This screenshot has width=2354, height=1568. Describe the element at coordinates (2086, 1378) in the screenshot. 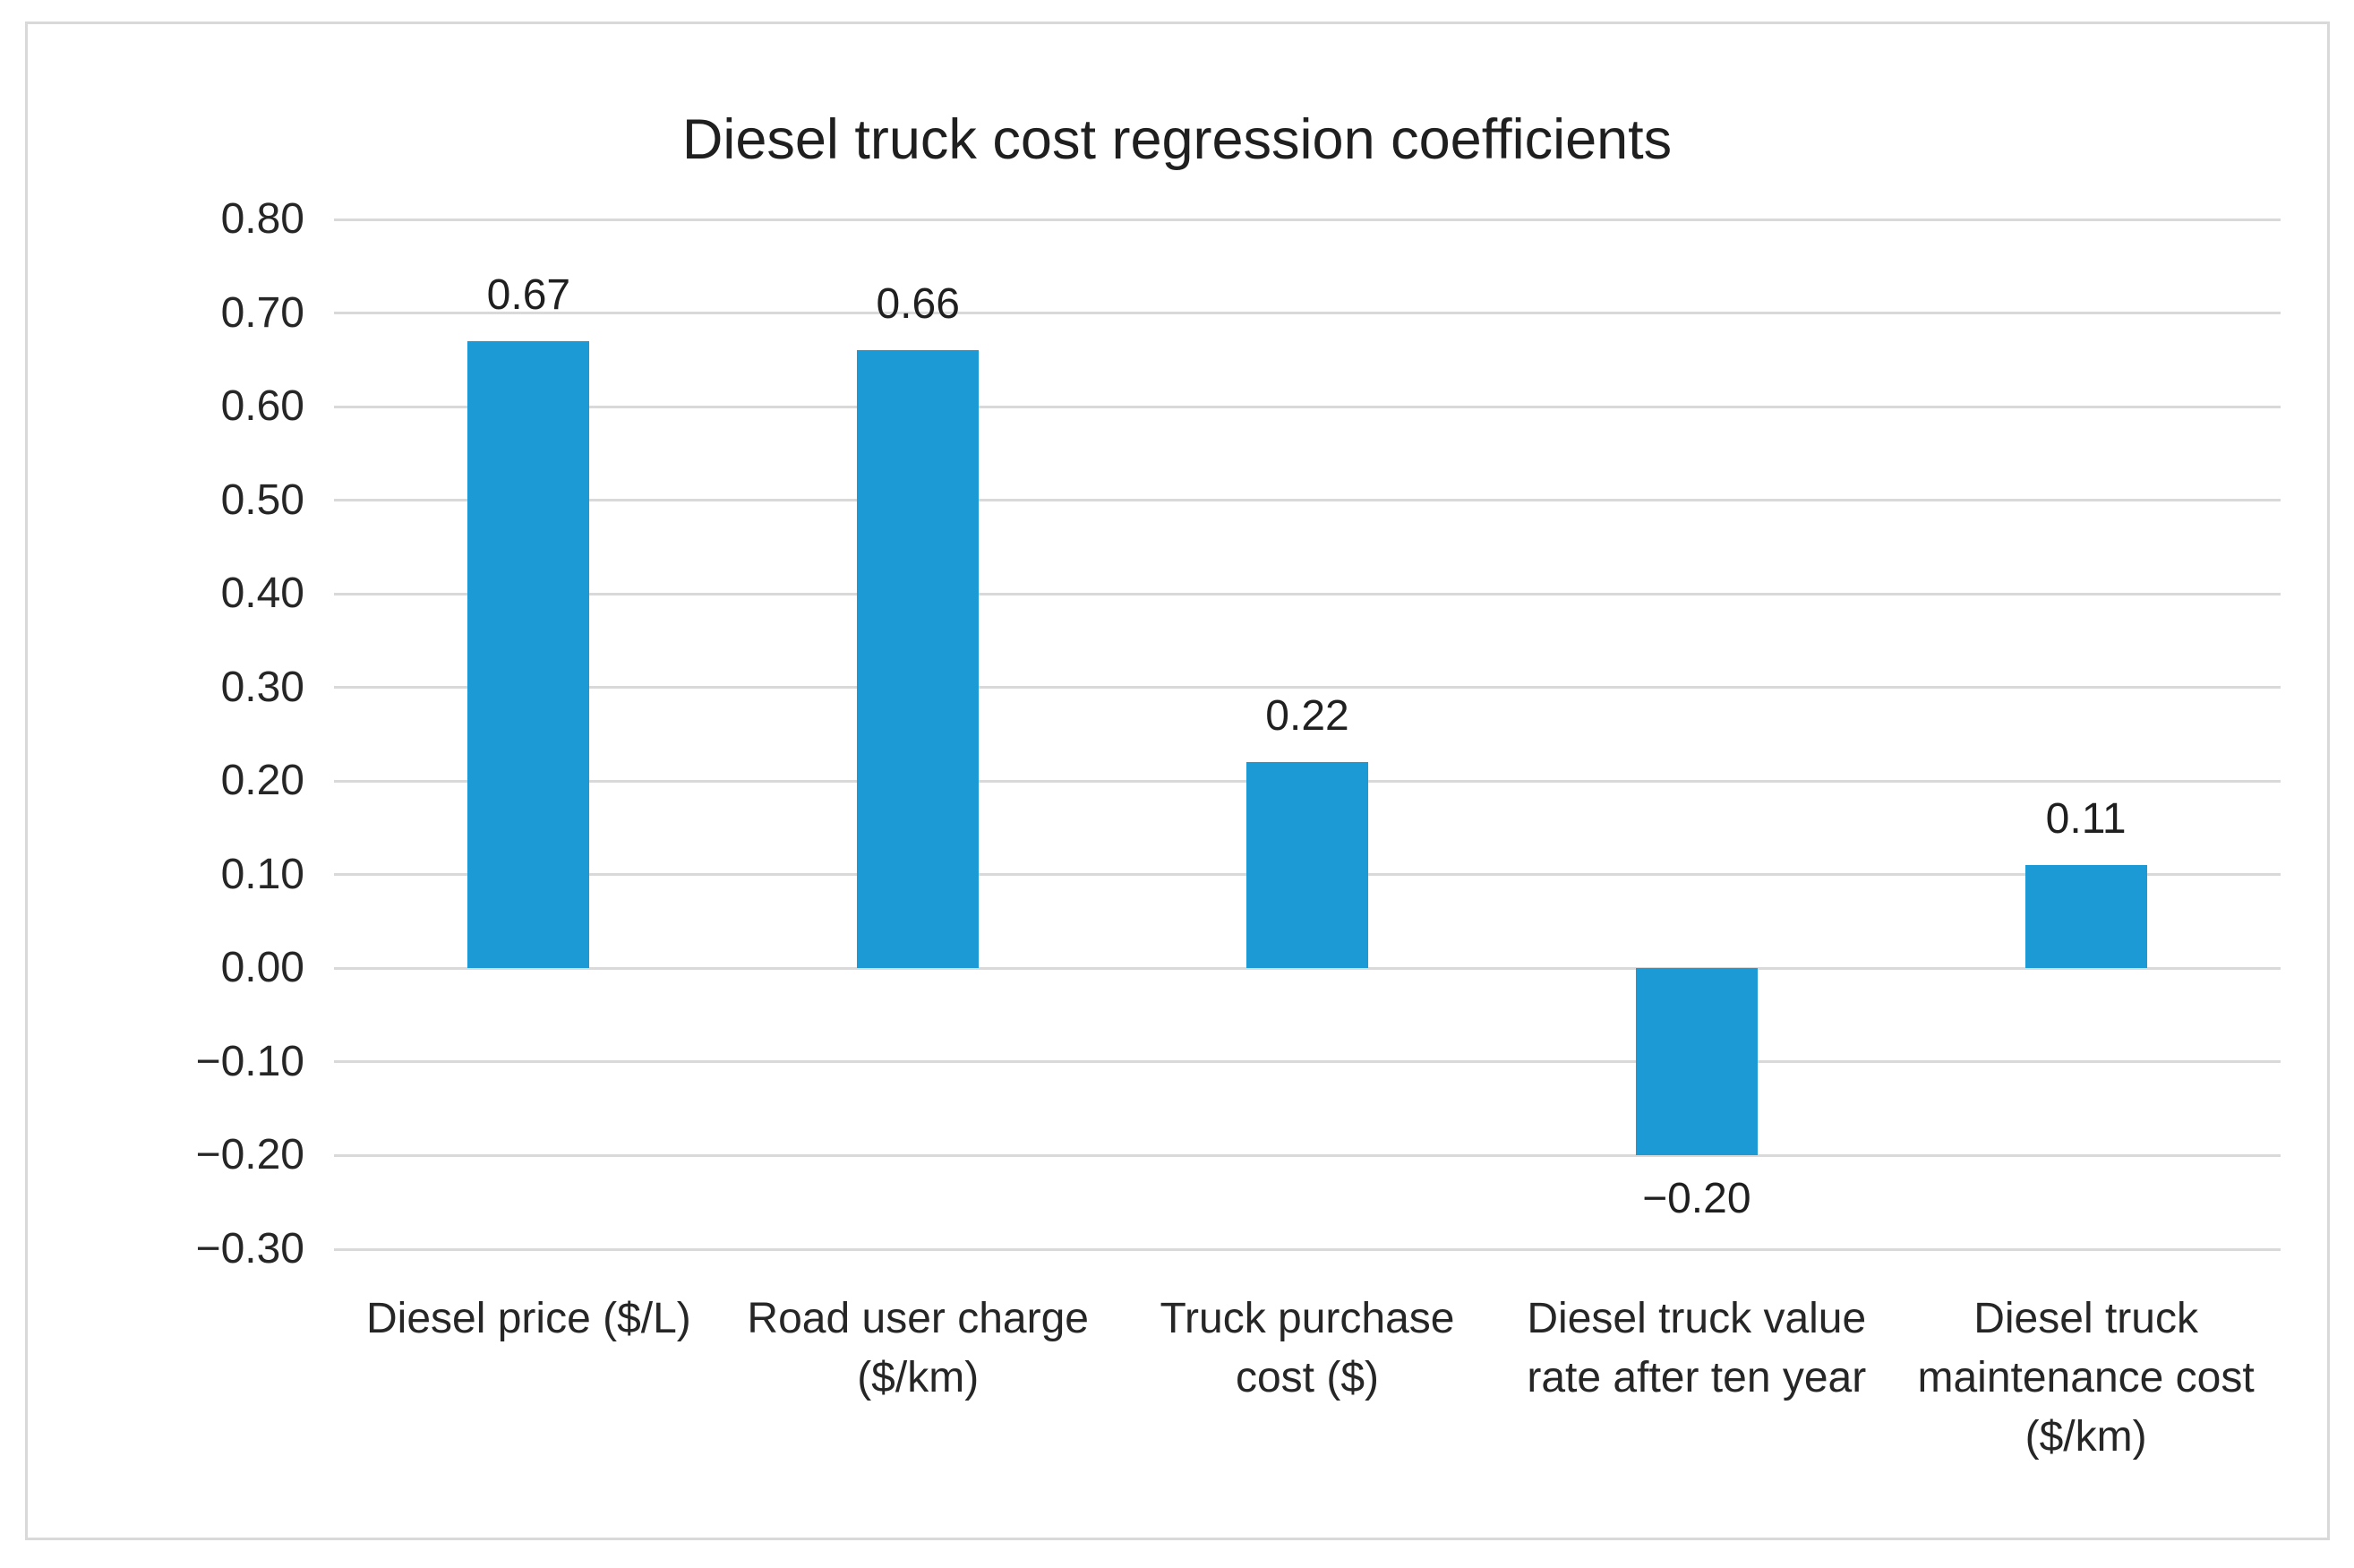

I see `x-category-label: Diesel truck maintenance cost ($/km)` at that location.